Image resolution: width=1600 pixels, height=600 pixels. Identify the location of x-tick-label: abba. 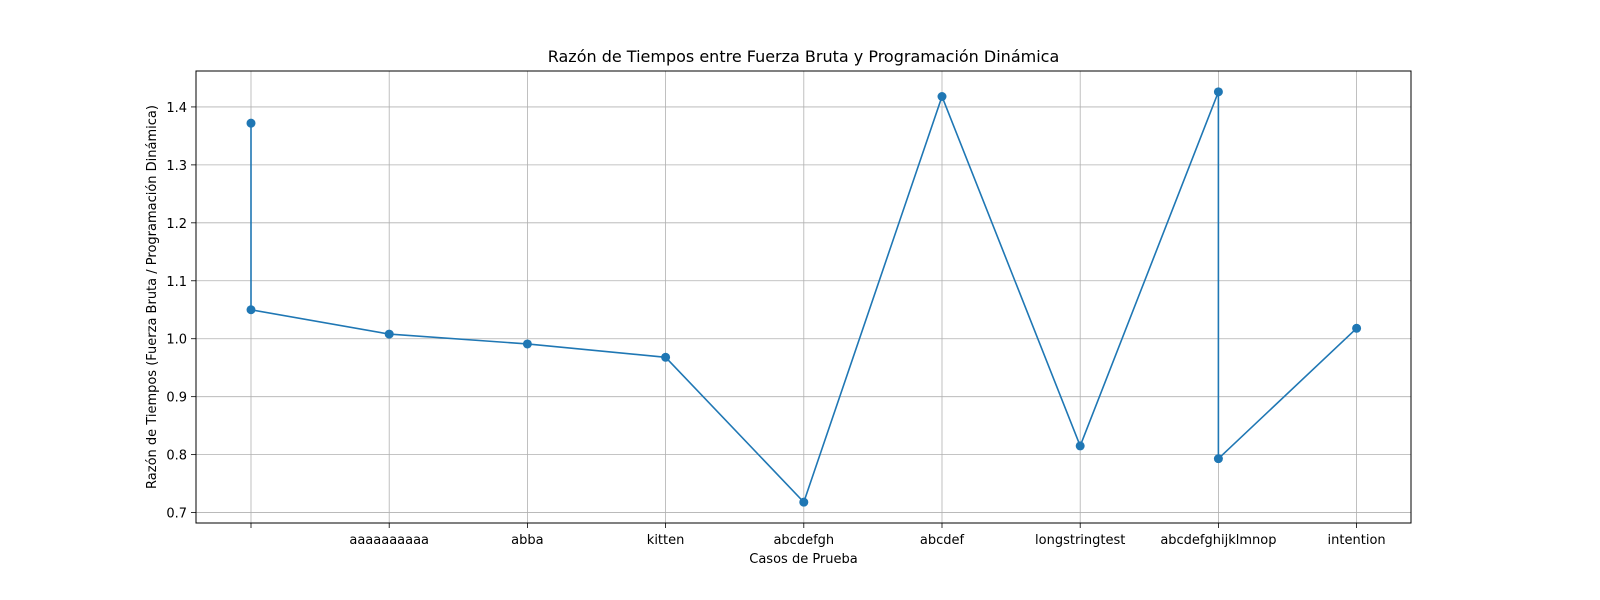
(527, 540).